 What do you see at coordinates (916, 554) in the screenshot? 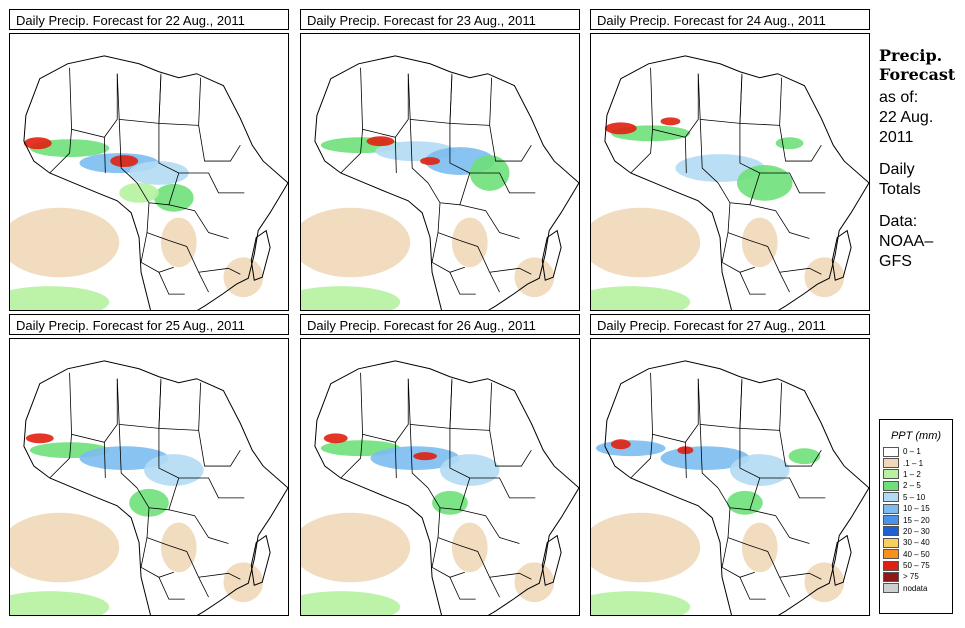
I see `legend-label: 40 – 50` at bounding box center [916, 554].